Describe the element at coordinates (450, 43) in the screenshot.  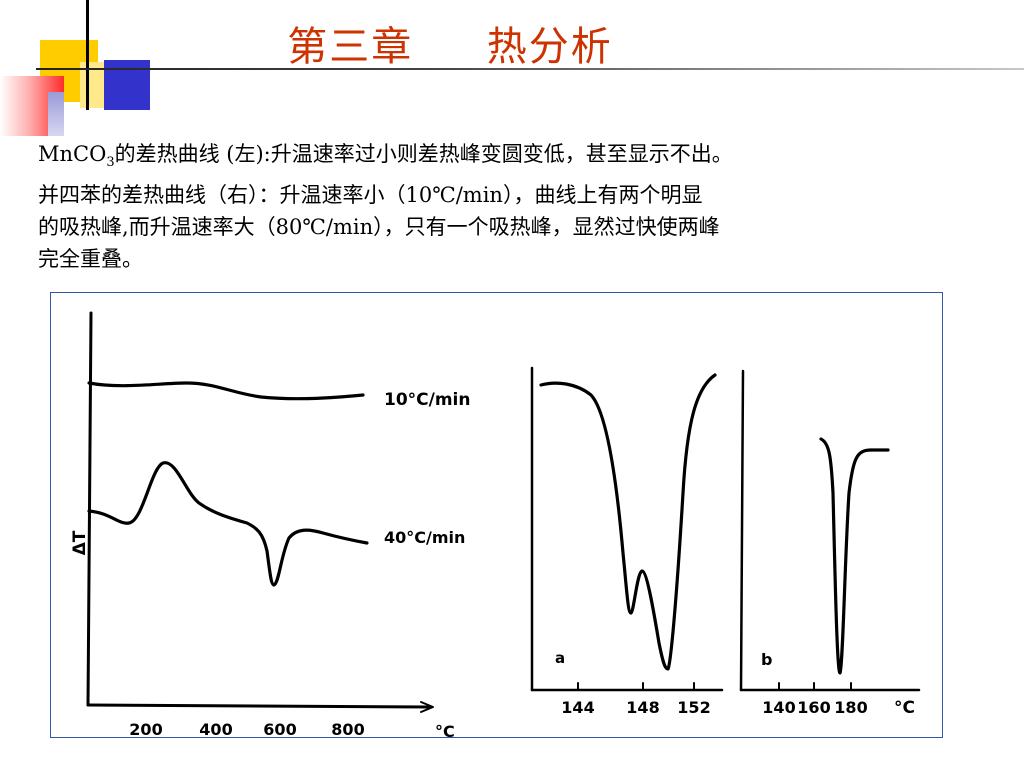
I see `slide-title: 第三章 热分析` at that location.